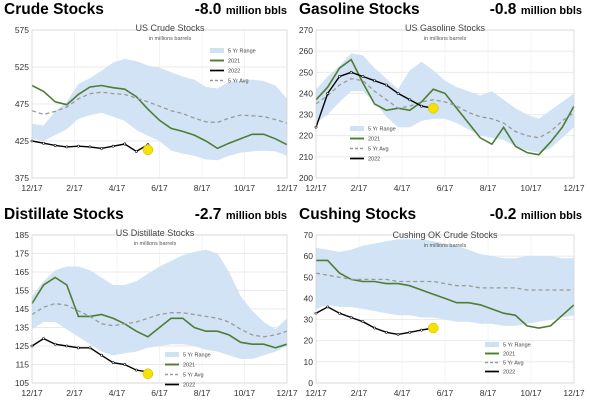  I want to click on y-tick-label: 145, so click(22, 309).